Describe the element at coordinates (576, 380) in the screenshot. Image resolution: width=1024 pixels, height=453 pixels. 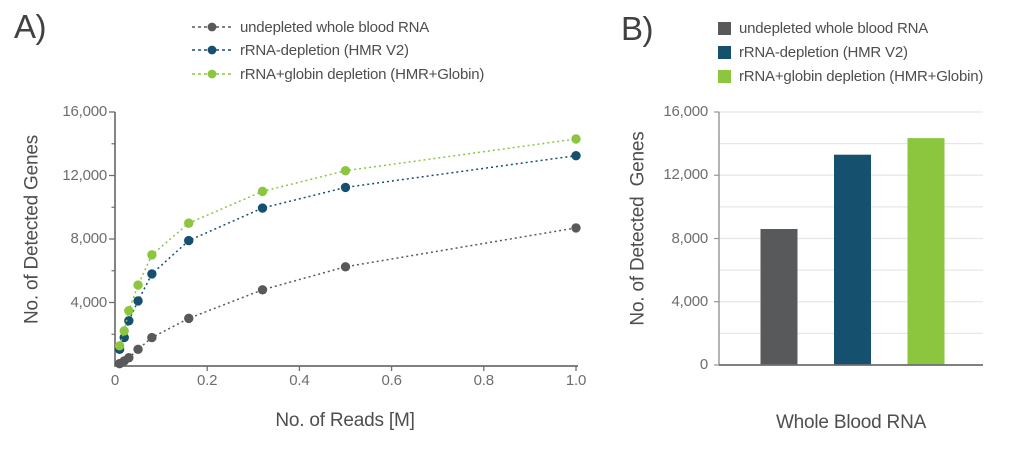
I see `axis-tick-label: 1.0` at that location.